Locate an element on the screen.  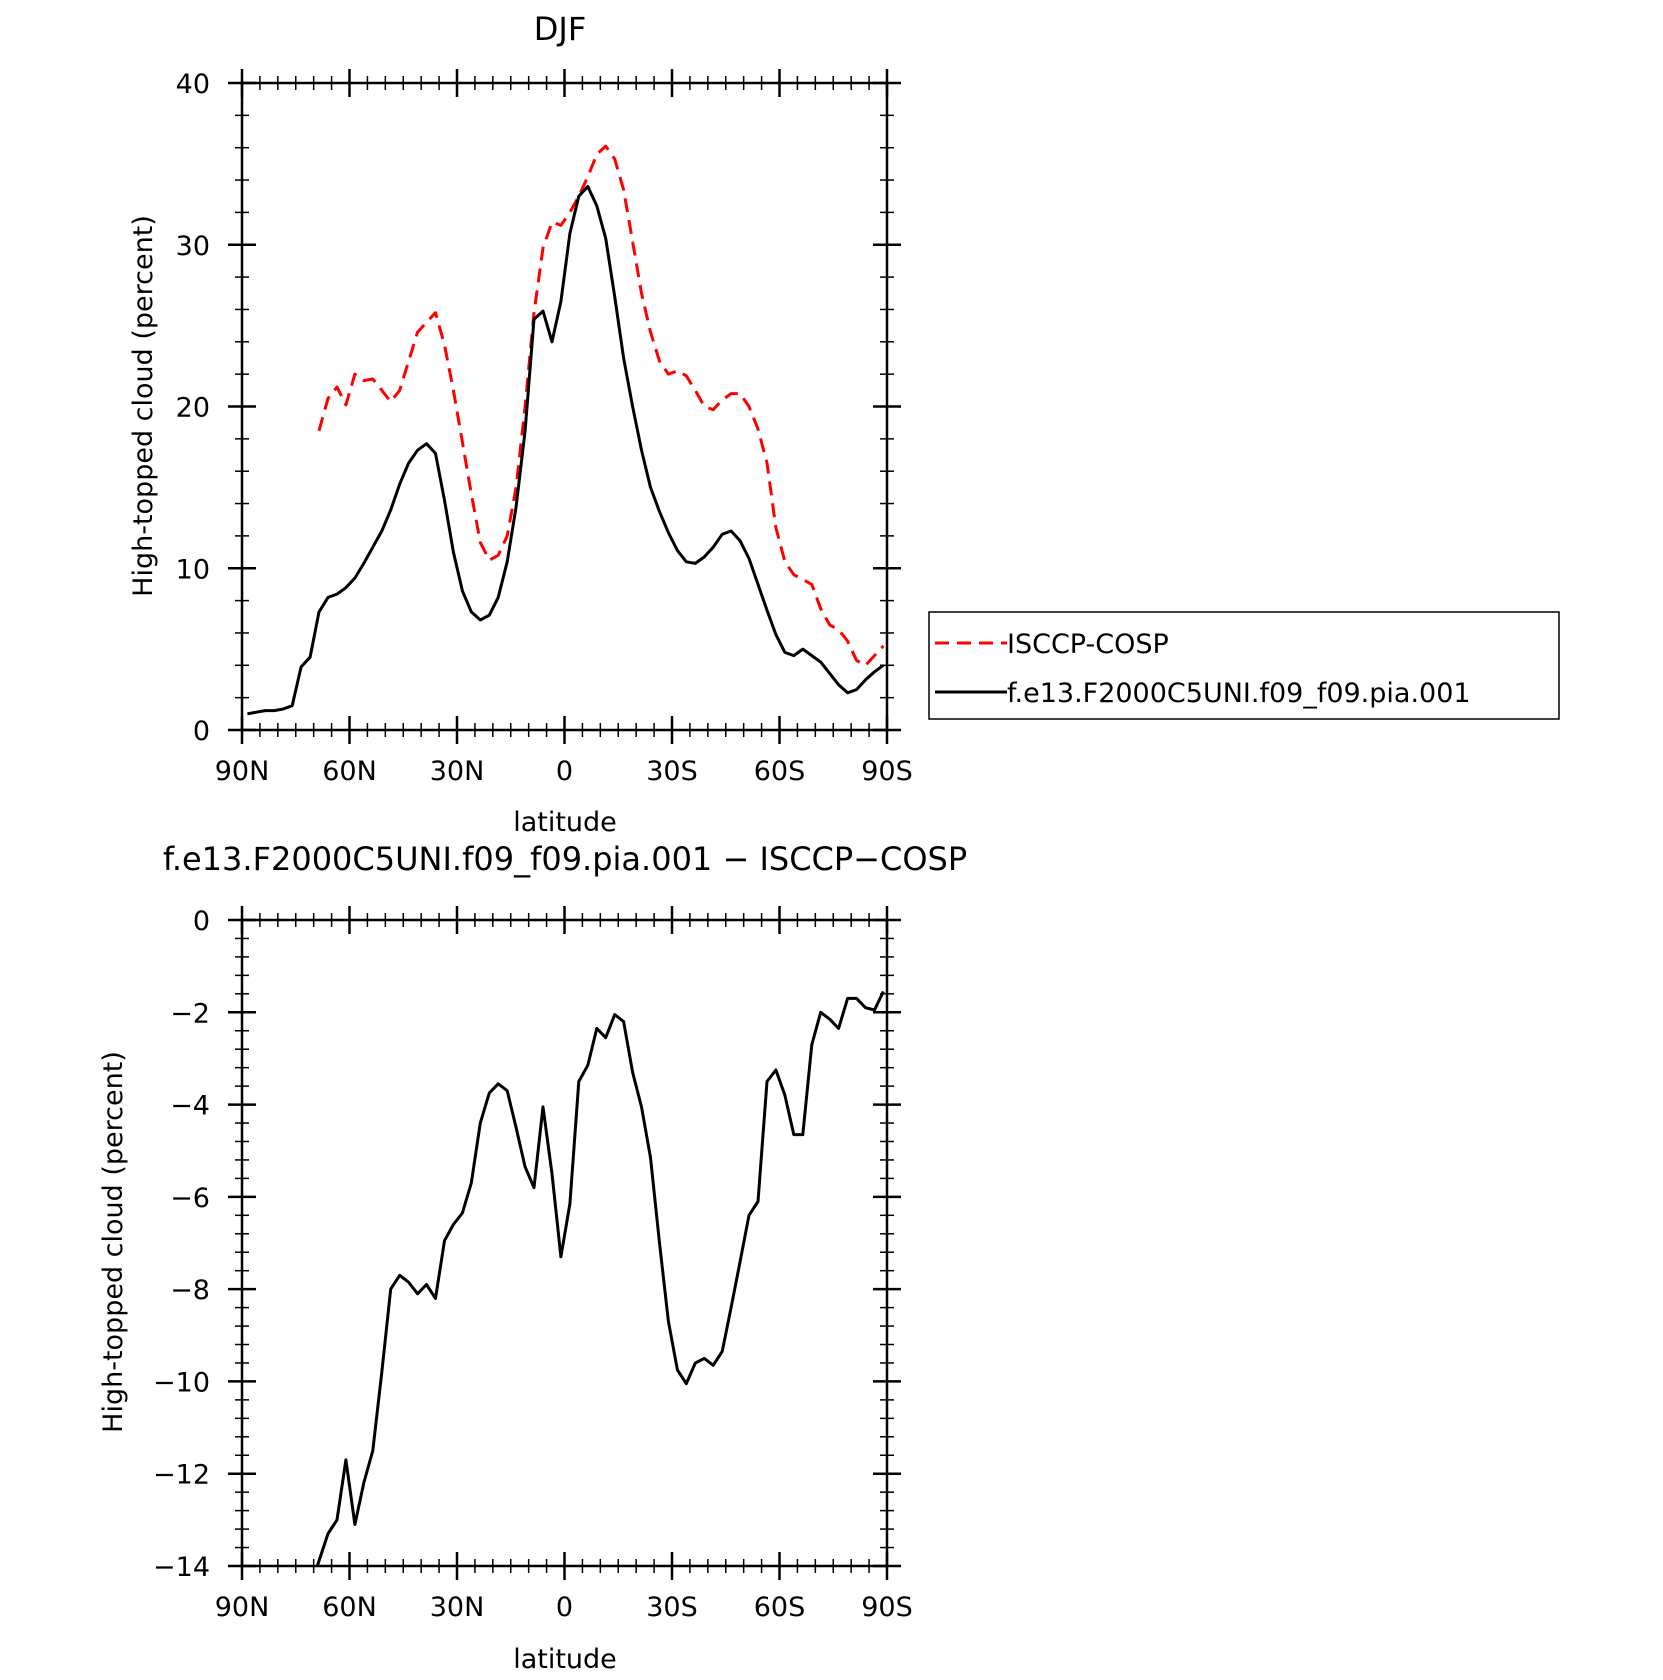
top-x-axis-title: latitude is located at coordinates (565, 822).